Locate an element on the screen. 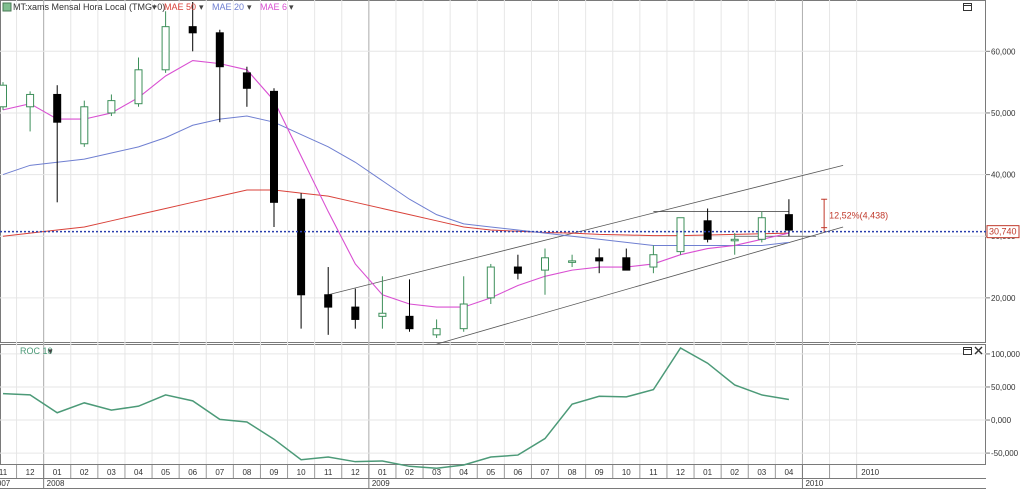  roc-dropdown-icon: ▾ is located at coordinates (50, 351).